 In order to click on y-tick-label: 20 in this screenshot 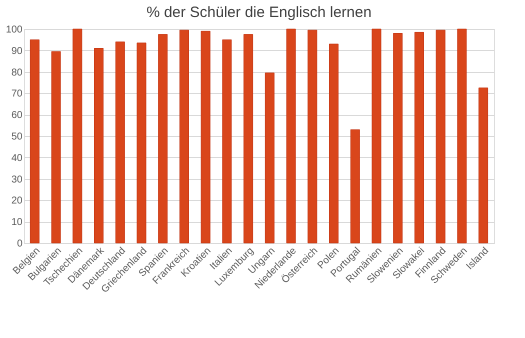, I will do `click(17, 201)`.